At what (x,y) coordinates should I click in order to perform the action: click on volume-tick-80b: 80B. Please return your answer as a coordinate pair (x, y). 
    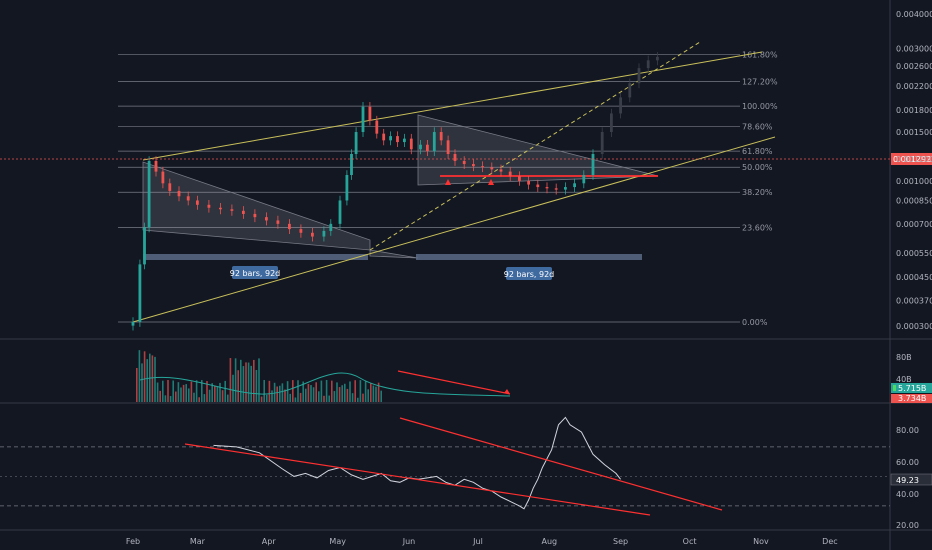
    Looking at the image, I should click on (904, 357).